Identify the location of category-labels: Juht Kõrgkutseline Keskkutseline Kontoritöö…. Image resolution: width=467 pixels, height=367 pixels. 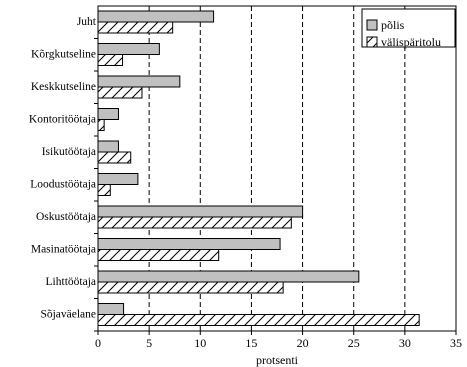
(63, 168).